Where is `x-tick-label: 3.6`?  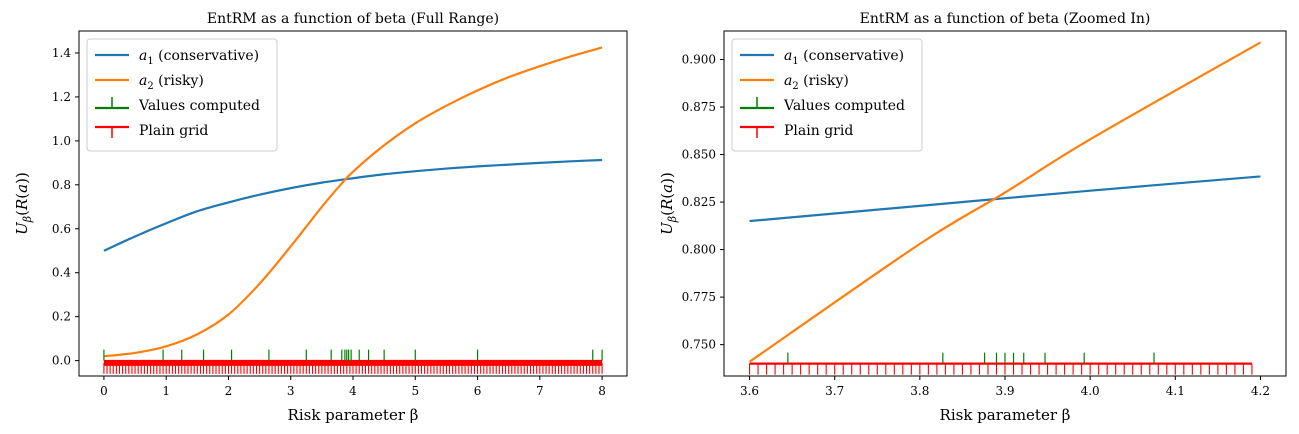
x-tick-label: 3.6 is located at coordinates (749, 391).